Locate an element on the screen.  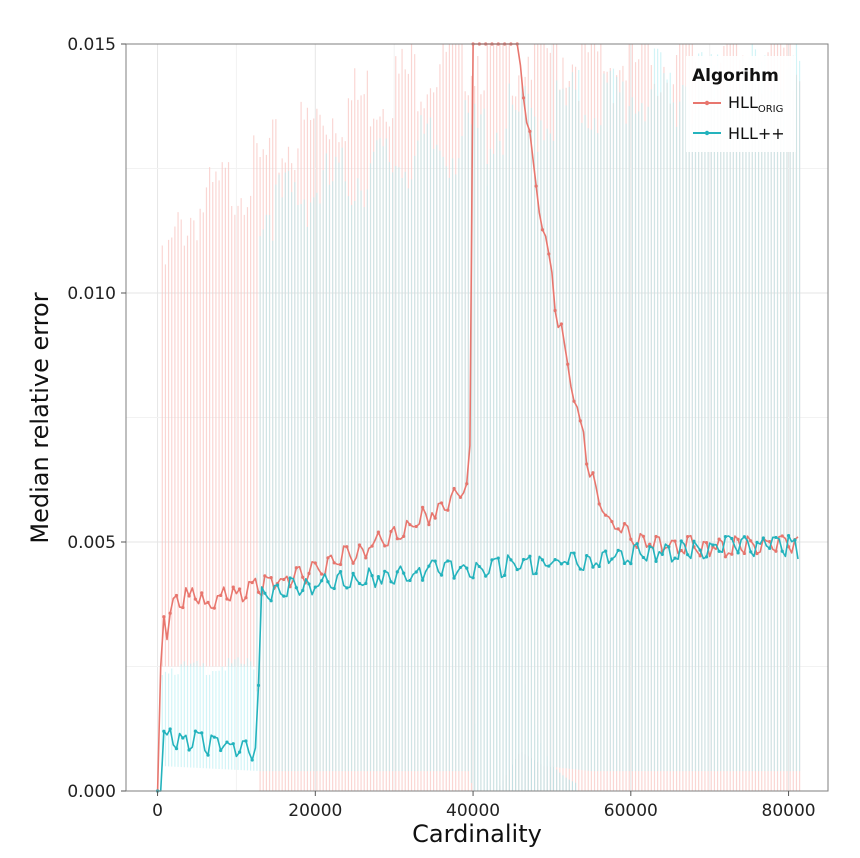
legend-key-hll-plus-dot is located at coordinates (707, 133).